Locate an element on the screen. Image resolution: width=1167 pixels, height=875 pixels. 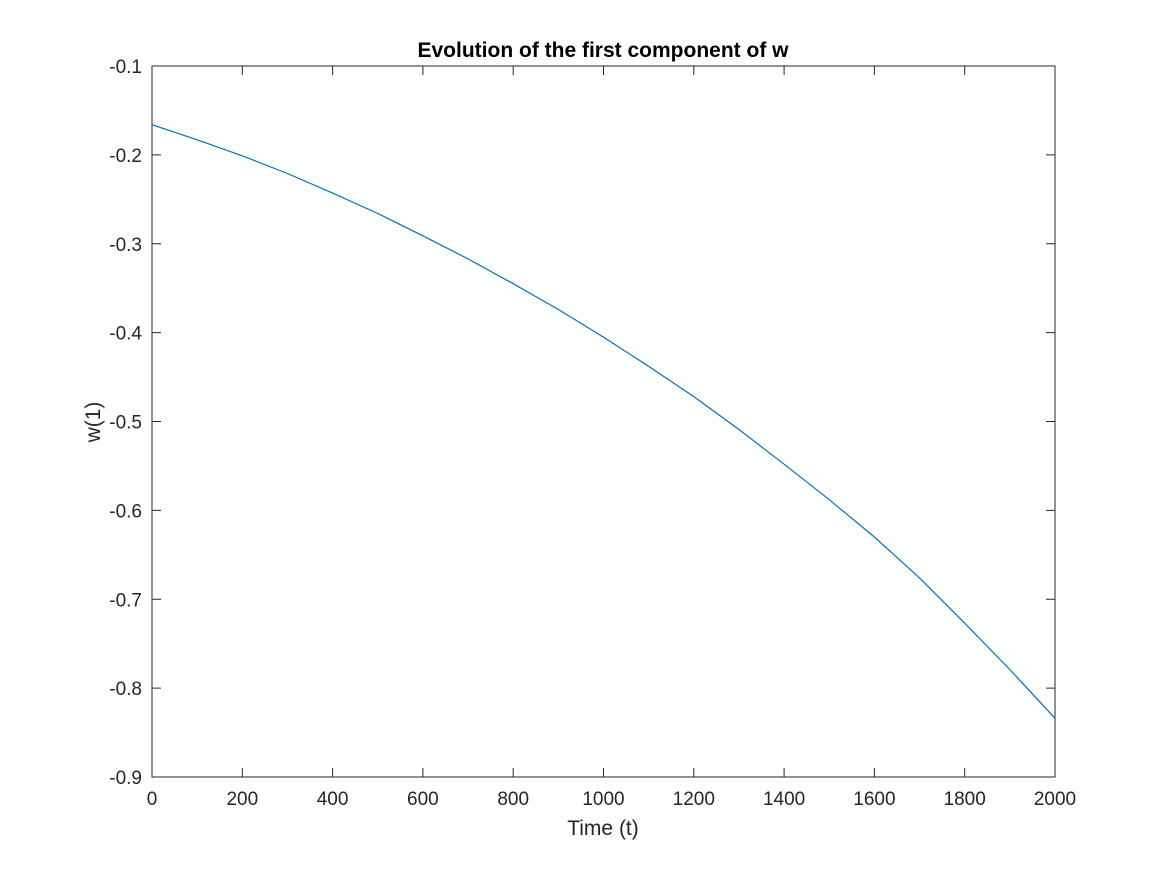
x-tick-label: 1200 is located at coordinates (694, 799).